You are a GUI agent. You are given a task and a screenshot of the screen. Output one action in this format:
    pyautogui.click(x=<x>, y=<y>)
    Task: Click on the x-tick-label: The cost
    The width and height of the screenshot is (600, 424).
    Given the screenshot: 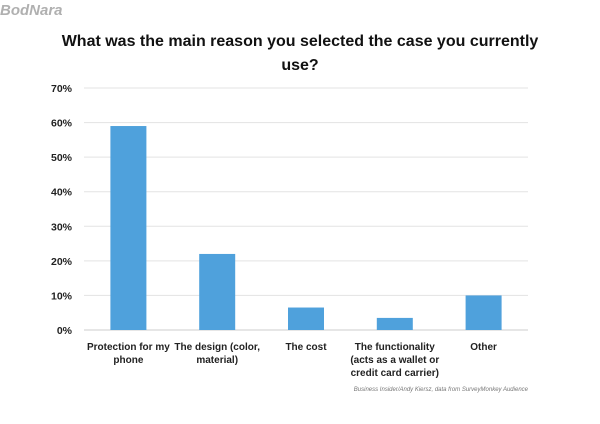 What is the action you would take?
    pyautogui.click(x=306, y=347)
    